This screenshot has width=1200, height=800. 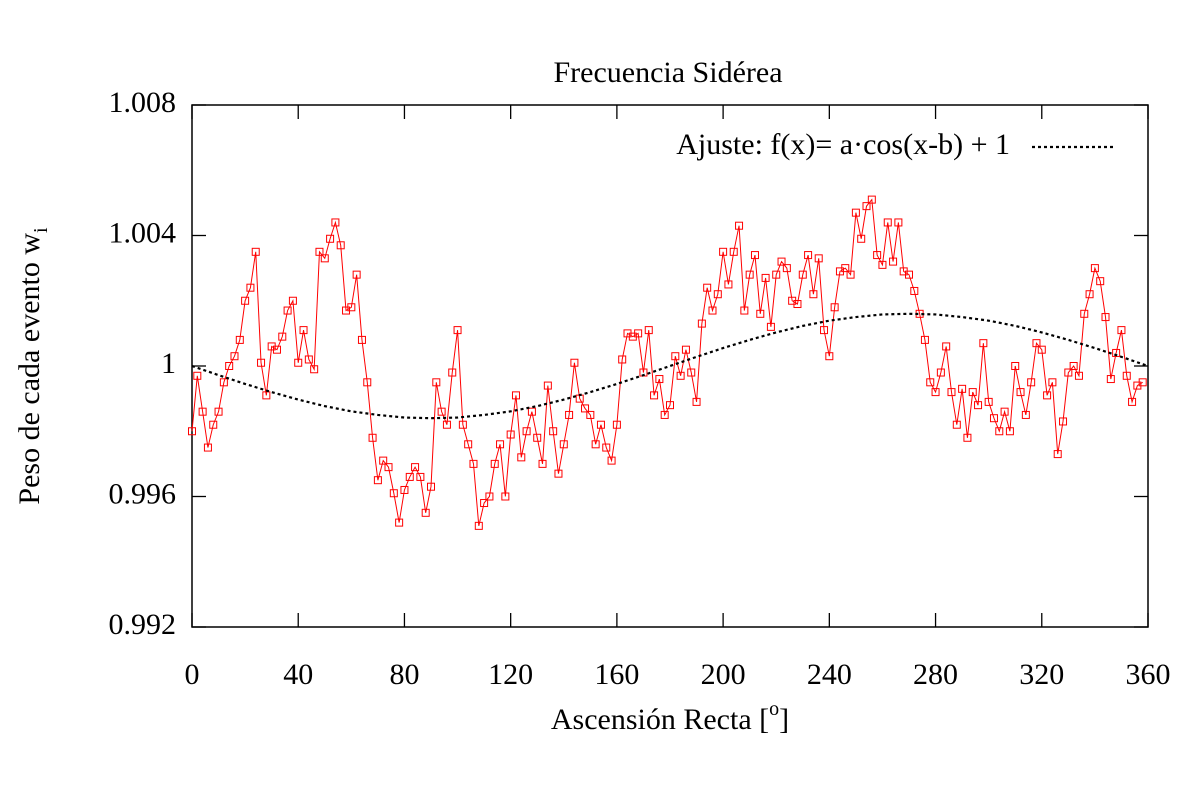 What do you see at coordinates (784, 719) in the screenshot?
I see `x-axis-label-end: ]` at bounding box center [784, 719].